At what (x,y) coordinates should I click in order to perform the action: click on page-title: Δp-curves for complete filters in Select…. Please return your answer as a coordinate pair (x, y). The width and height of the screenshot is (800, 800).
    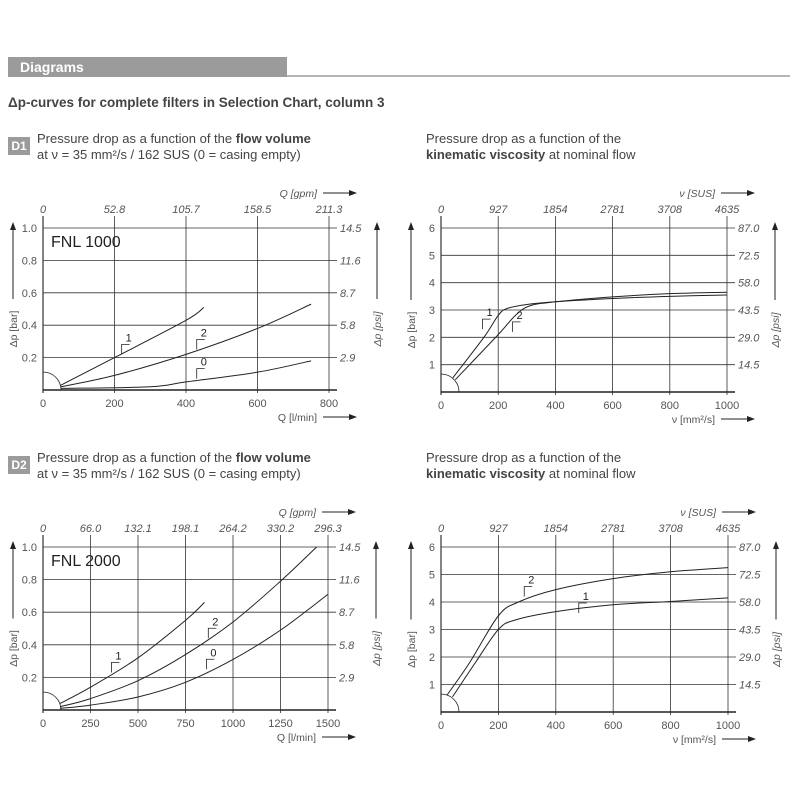
    Looking at the image, I should click on (196, 102).